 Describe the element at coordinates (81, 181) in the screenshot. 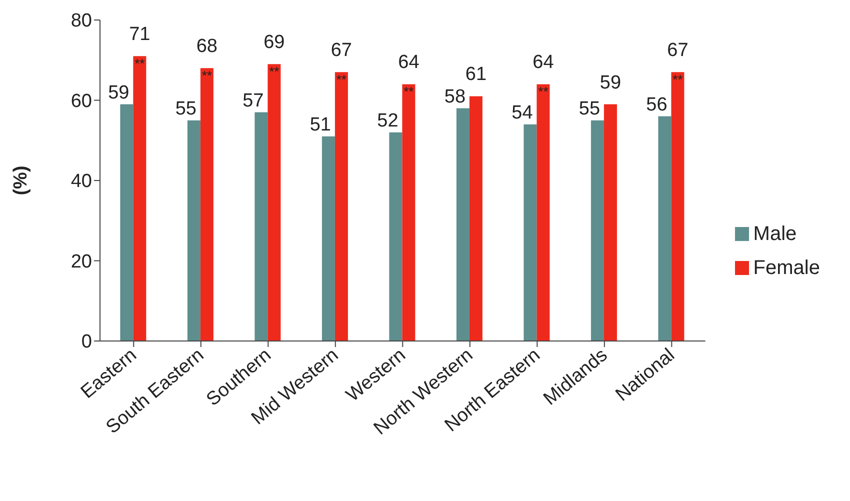

I see `y-tick-label: 40` at that location.